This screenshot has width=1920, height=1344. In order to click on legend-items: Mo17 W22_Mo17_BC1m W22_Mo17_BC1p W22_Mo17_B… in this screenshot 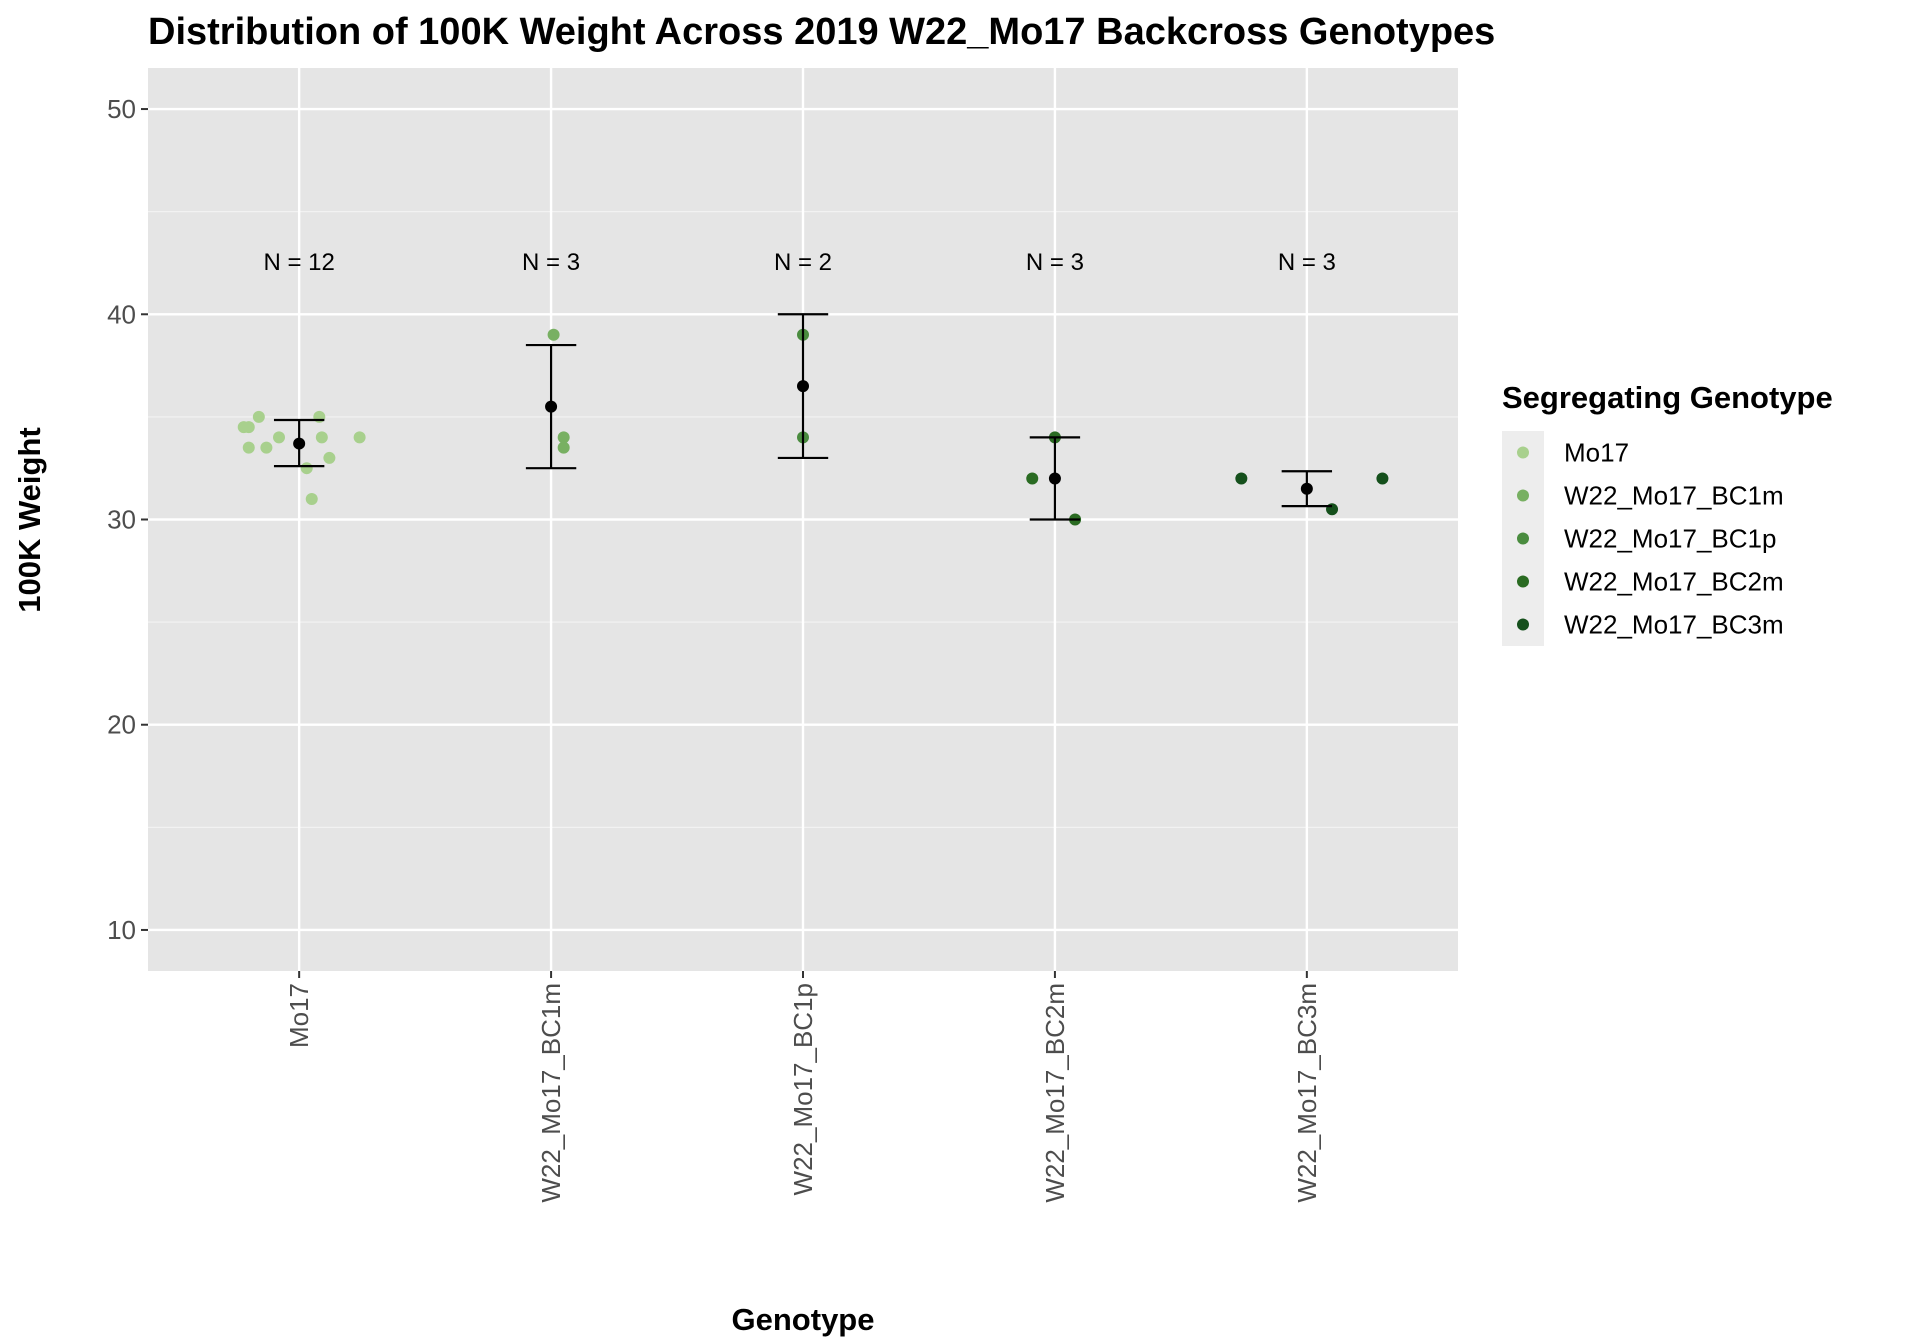, I will do `click(1643, 538)`.